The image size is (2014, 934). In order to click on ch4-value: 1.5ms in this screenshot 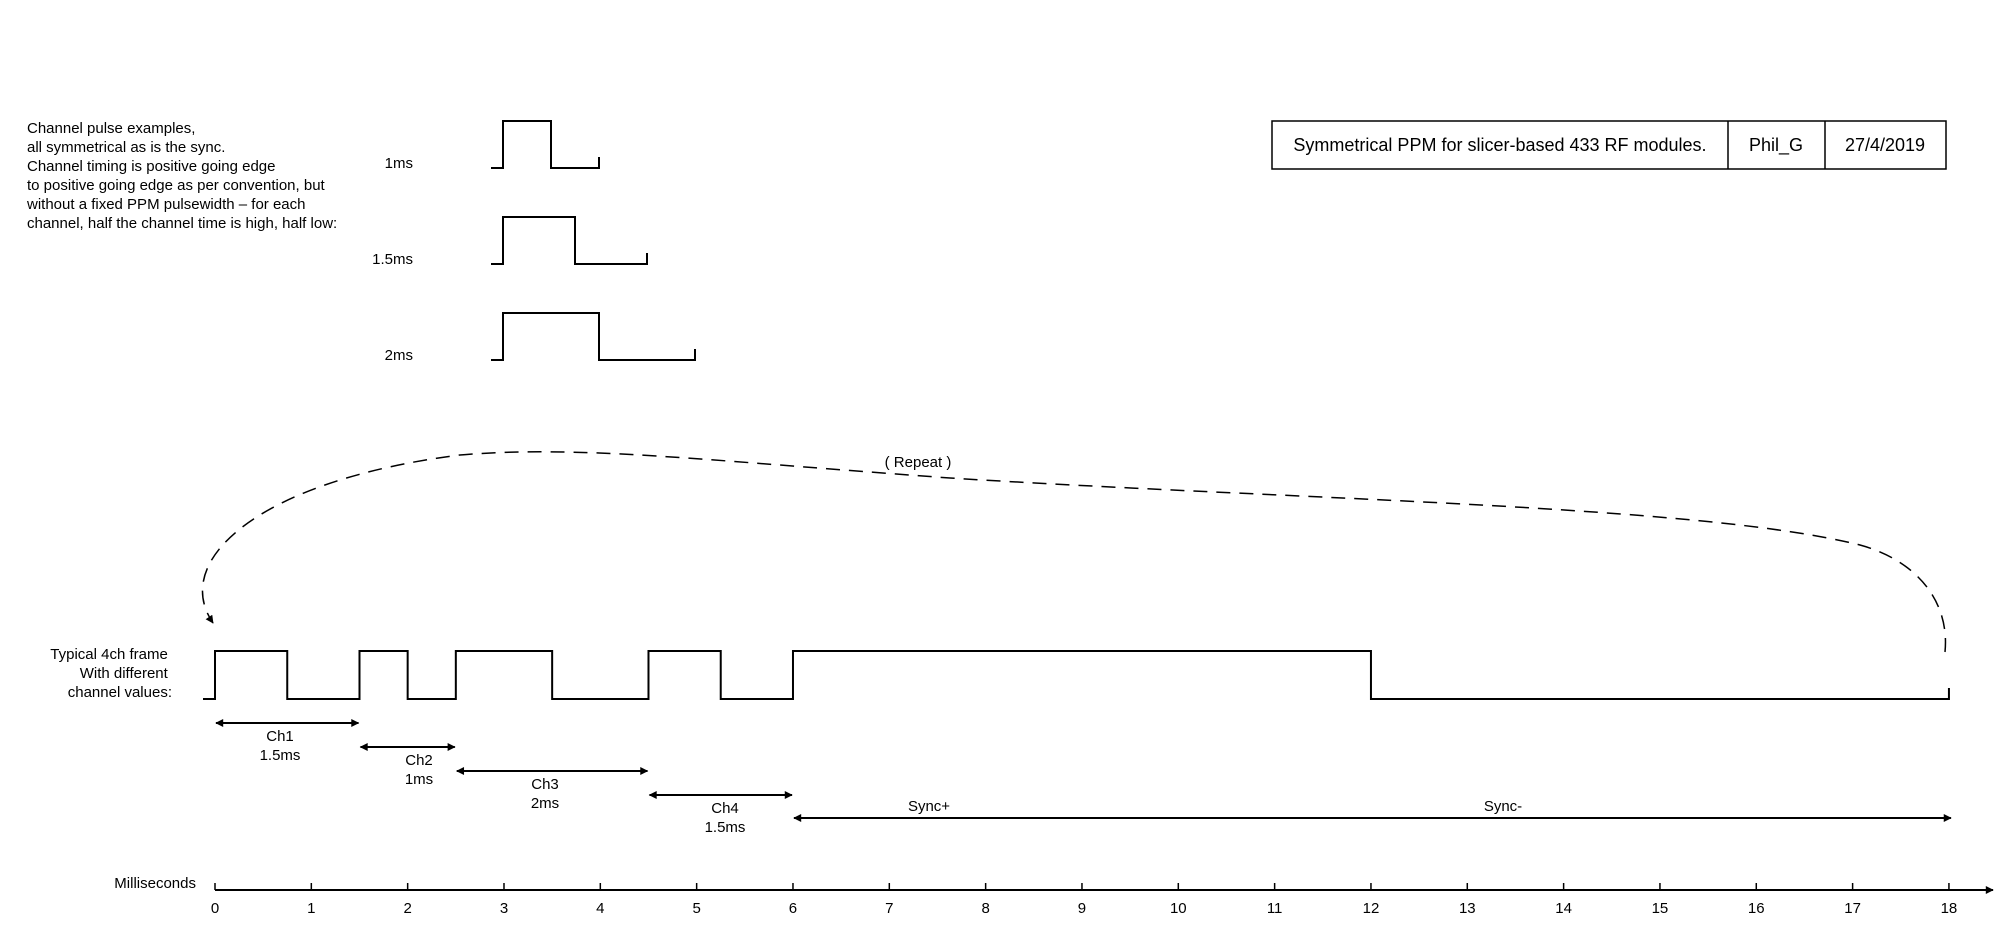, I will do `click(725, 827)`.